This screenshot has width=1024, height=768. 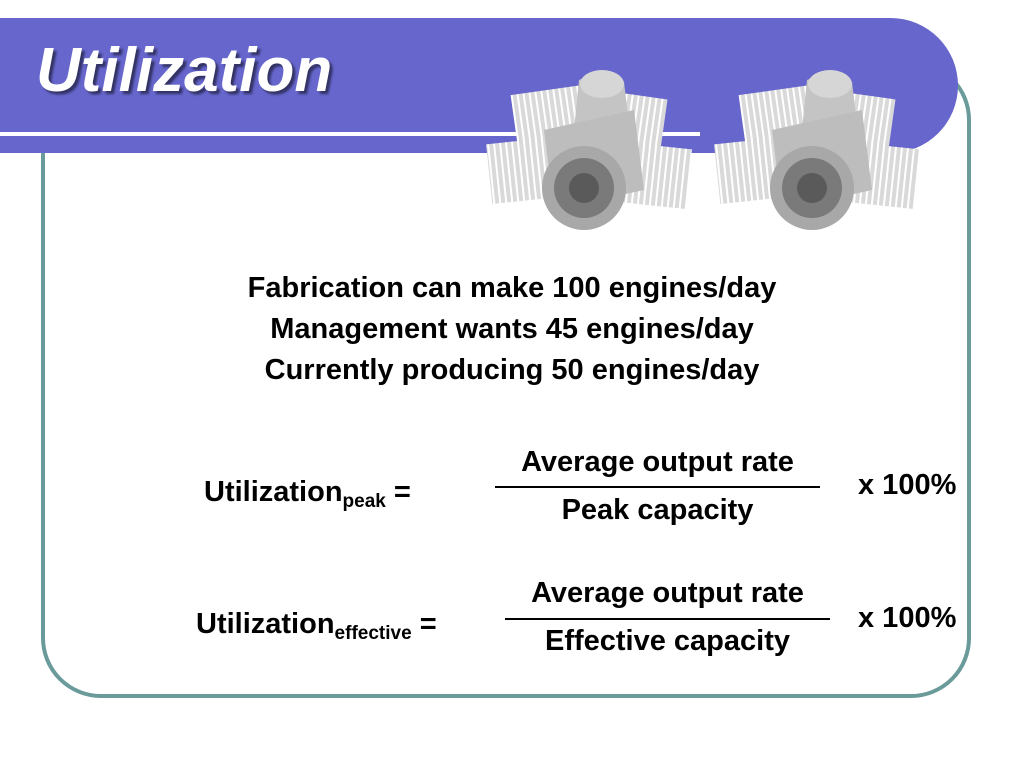 I want to click on engine-illustration, so click(x=703, y=150).